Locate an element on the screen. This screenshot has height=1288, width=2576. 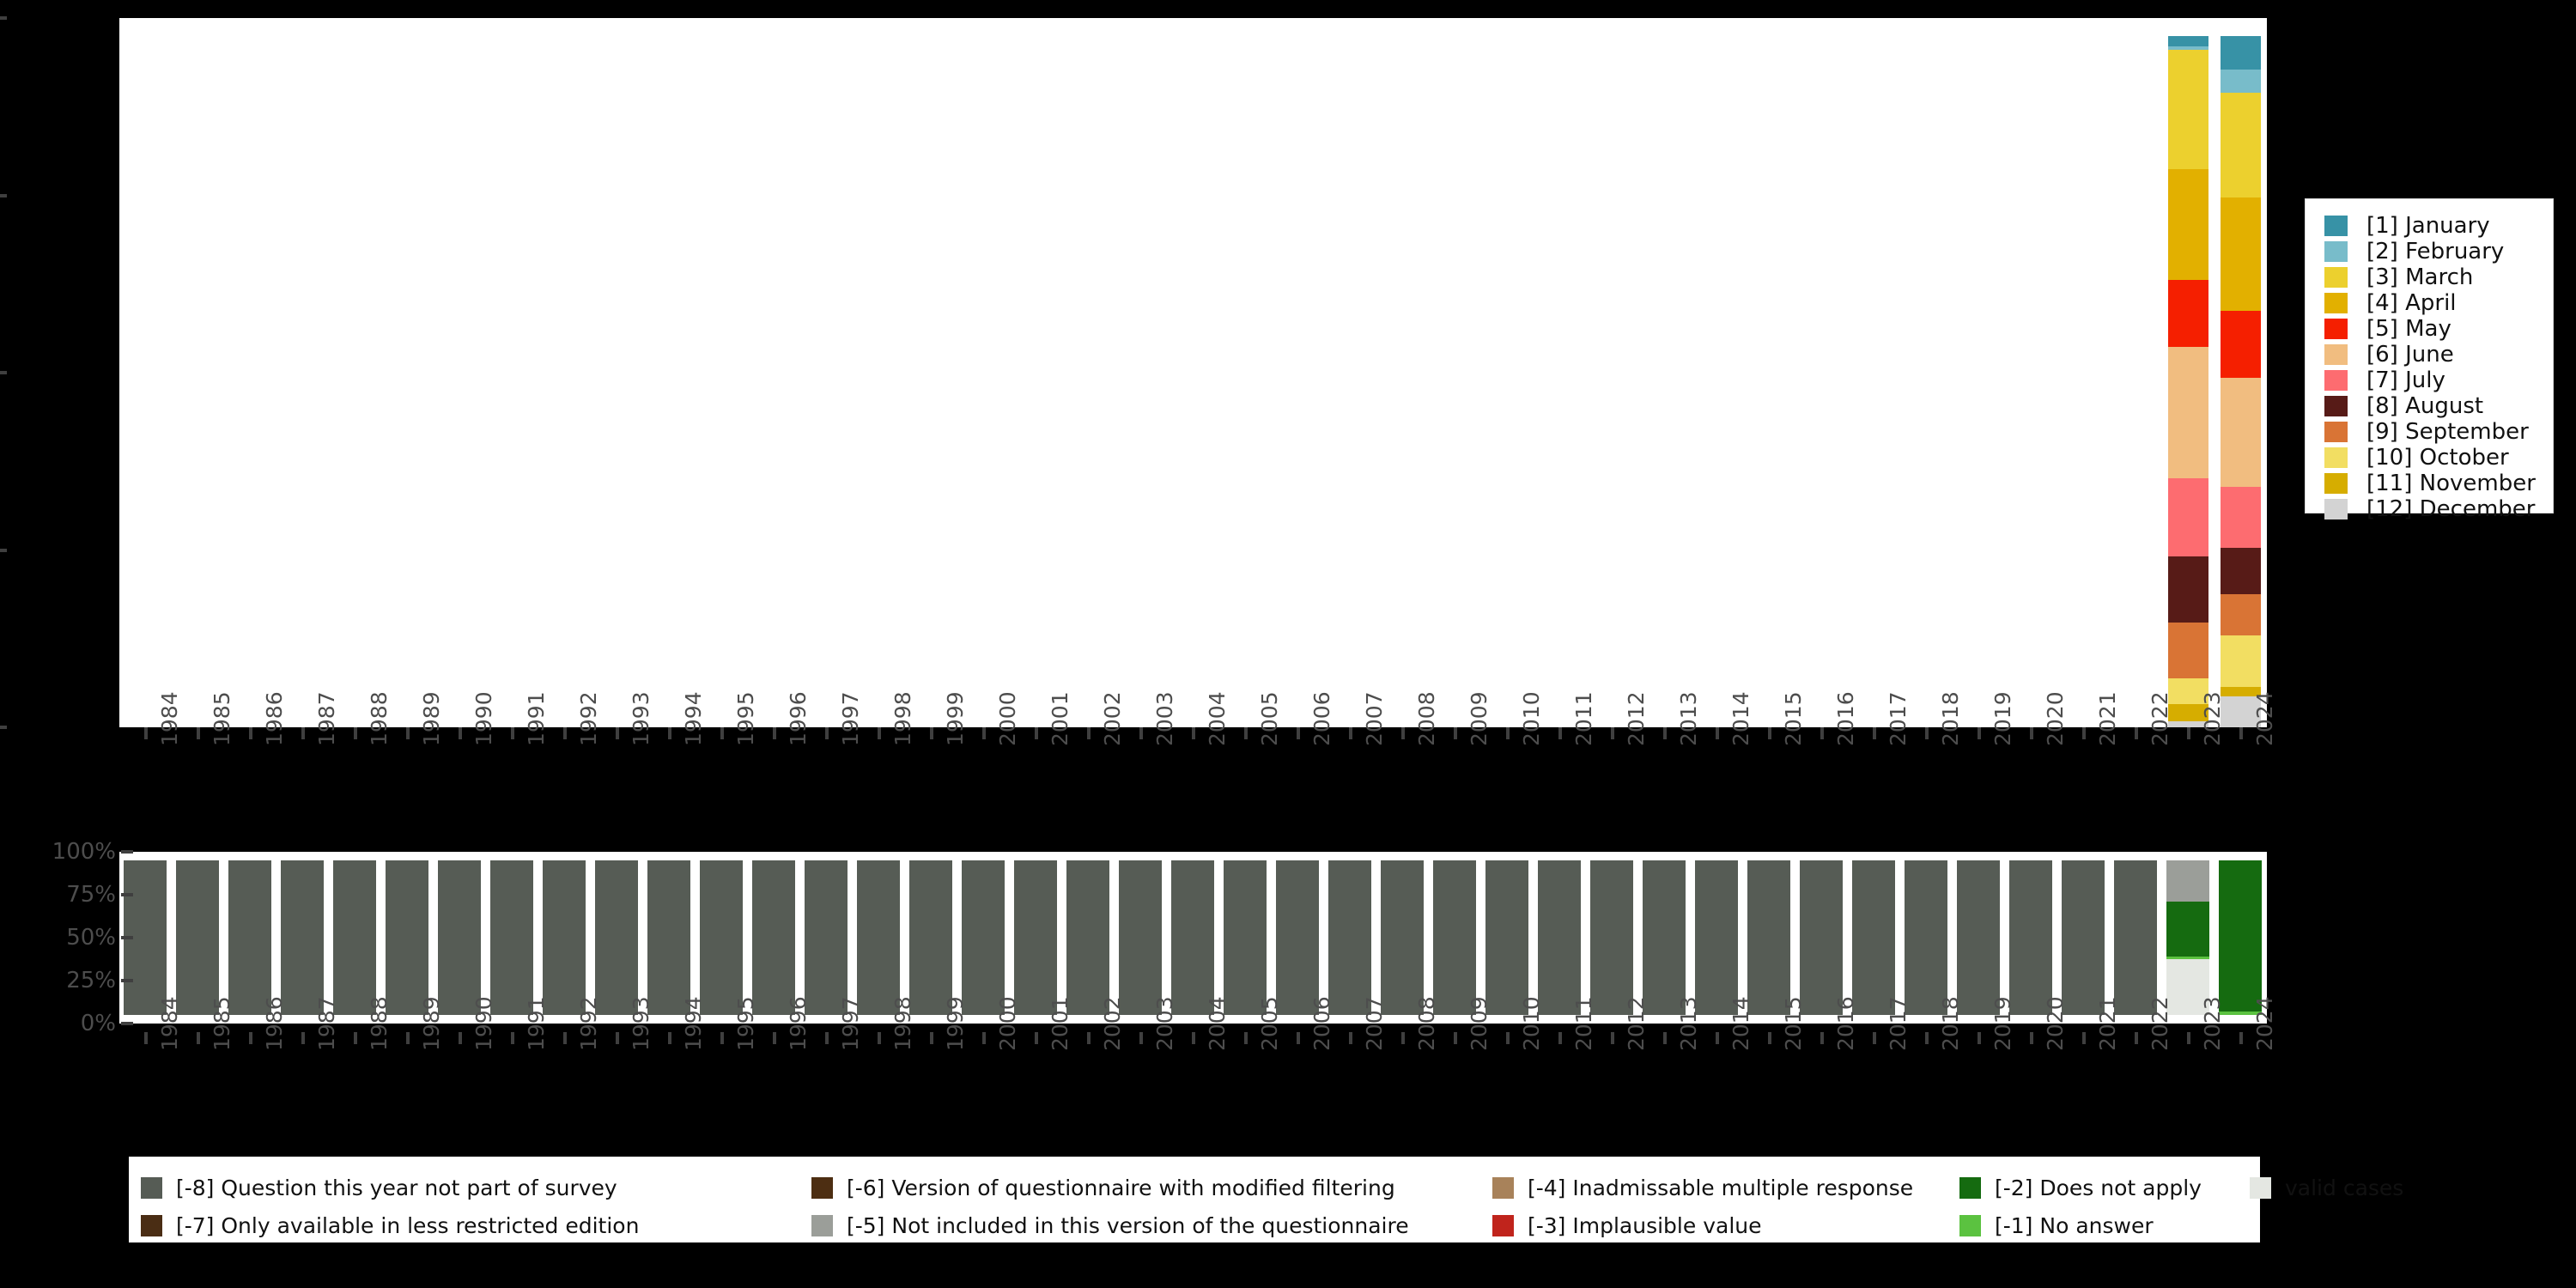
month-legend-item-label: [4] April is located at coordinates (2412, 303).